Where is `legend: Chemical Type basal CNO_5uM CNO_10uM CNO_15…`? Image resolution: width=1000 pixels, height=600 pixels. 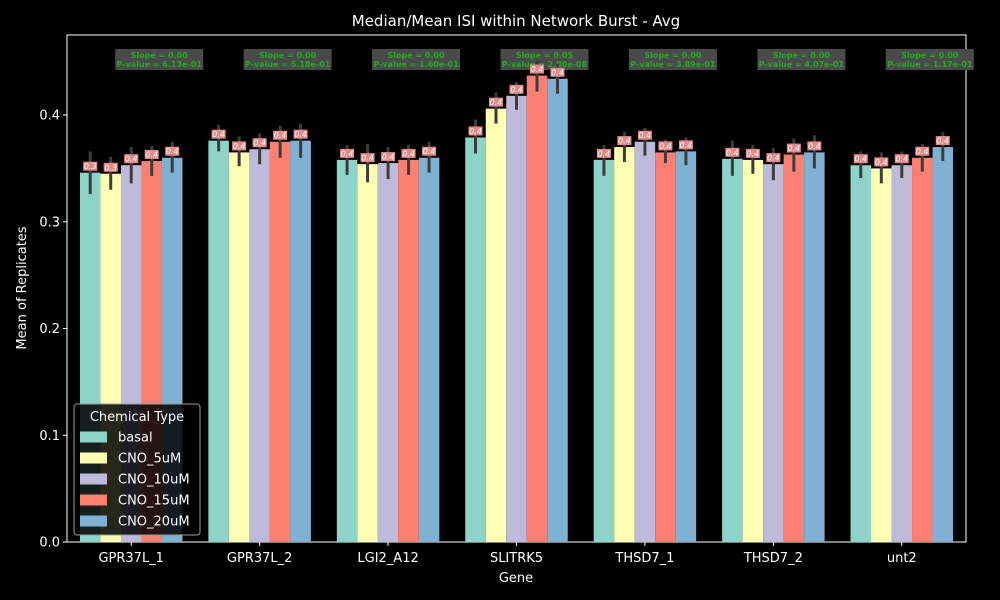
legend: Chemical Type basal CNO_5uM CNO_10uM CNO_15… is located at coordinates (137, 469).